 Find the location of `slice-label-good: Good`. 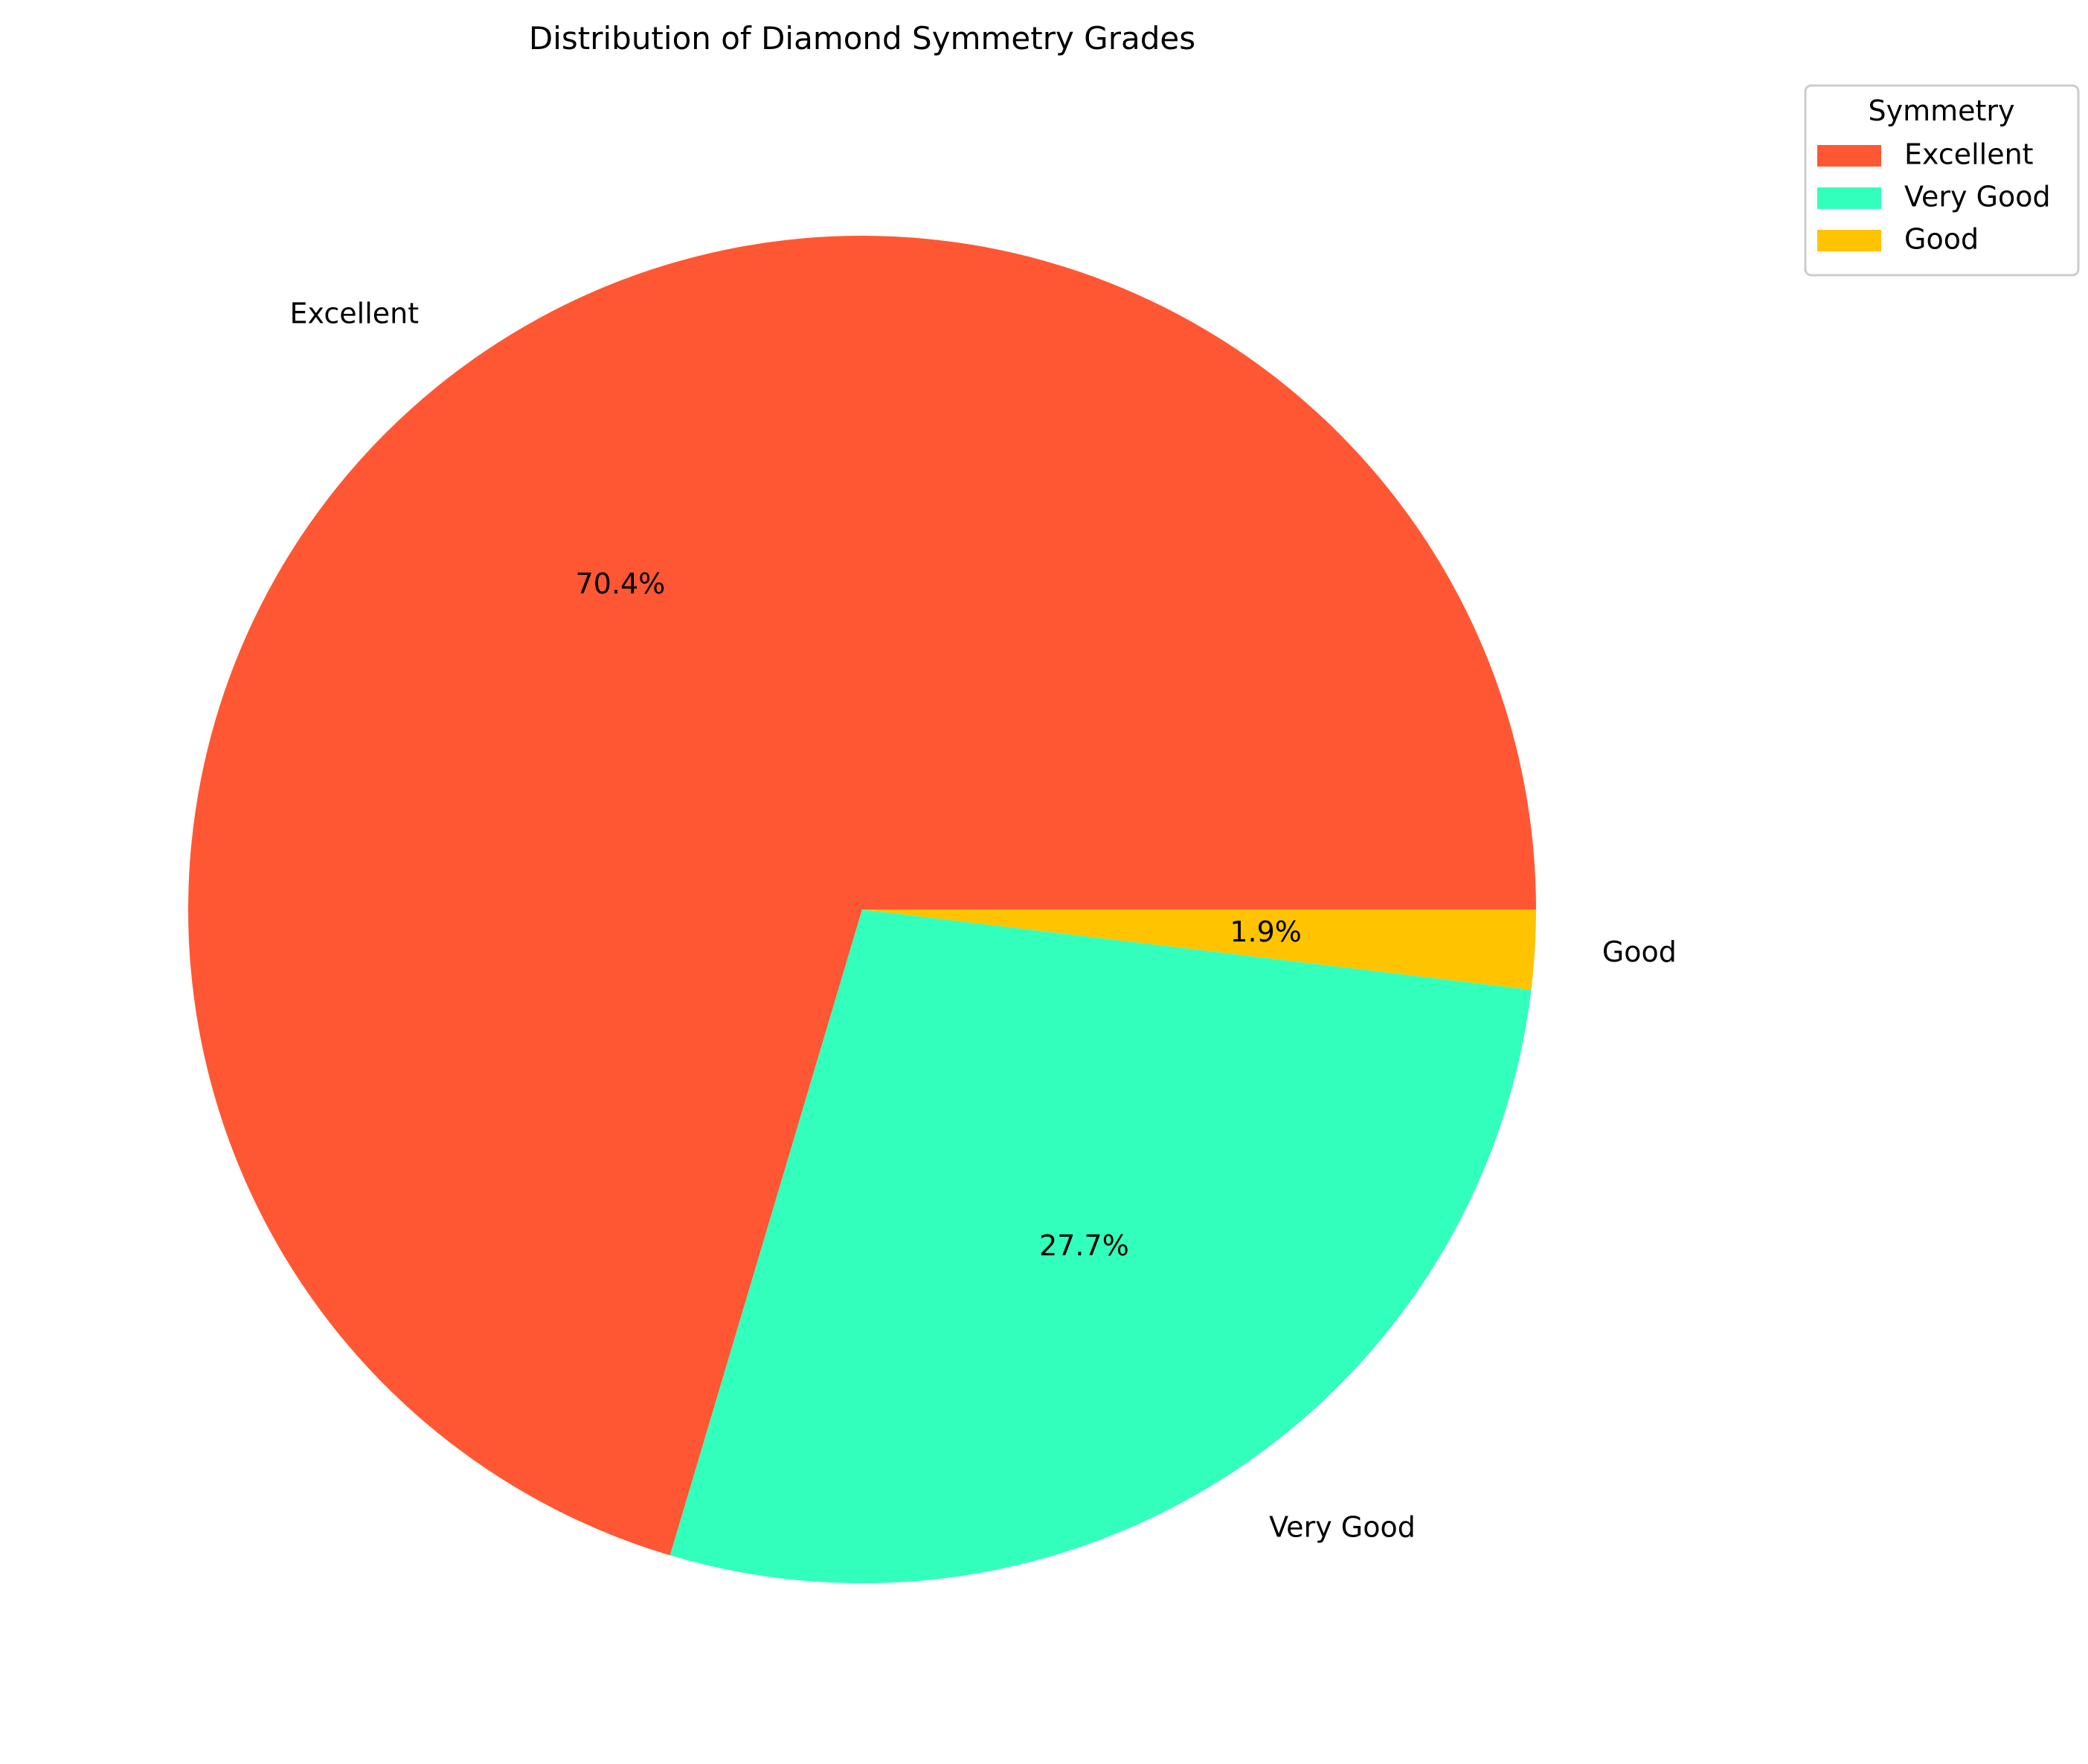

slice-label-good: Good is located at coordinates (1639, 952).